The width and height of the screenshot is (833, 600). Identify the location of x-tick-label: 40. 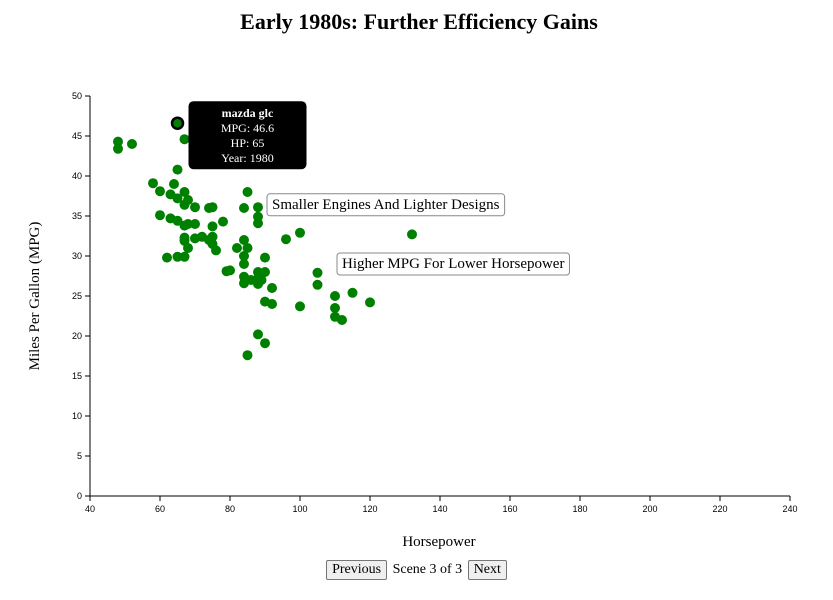
(90, 509).